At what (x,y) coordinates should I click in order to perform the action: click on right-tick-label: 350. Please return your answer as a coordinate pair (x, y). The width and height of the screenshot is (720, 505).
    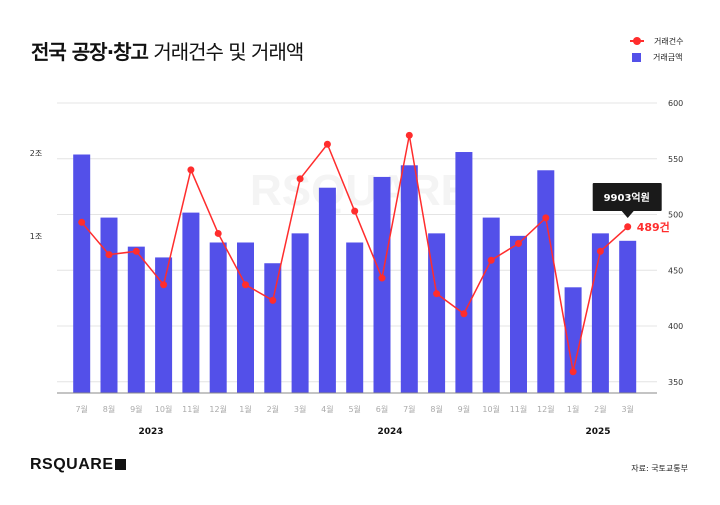
    Looking at the image, I should click on (675, 382).